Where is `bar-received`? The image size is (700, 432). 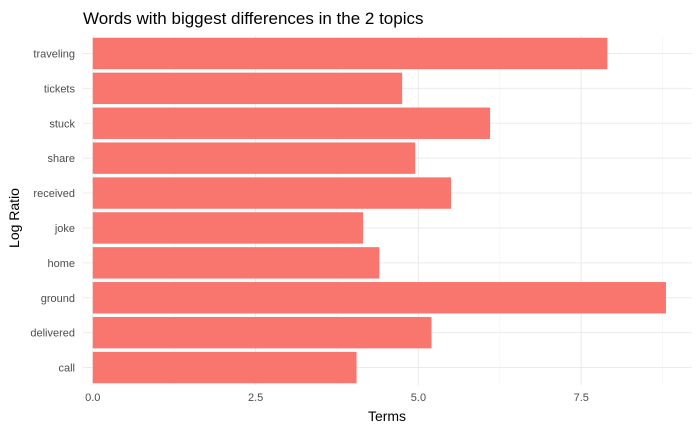 bar-received is located at coordinates (272, 193).